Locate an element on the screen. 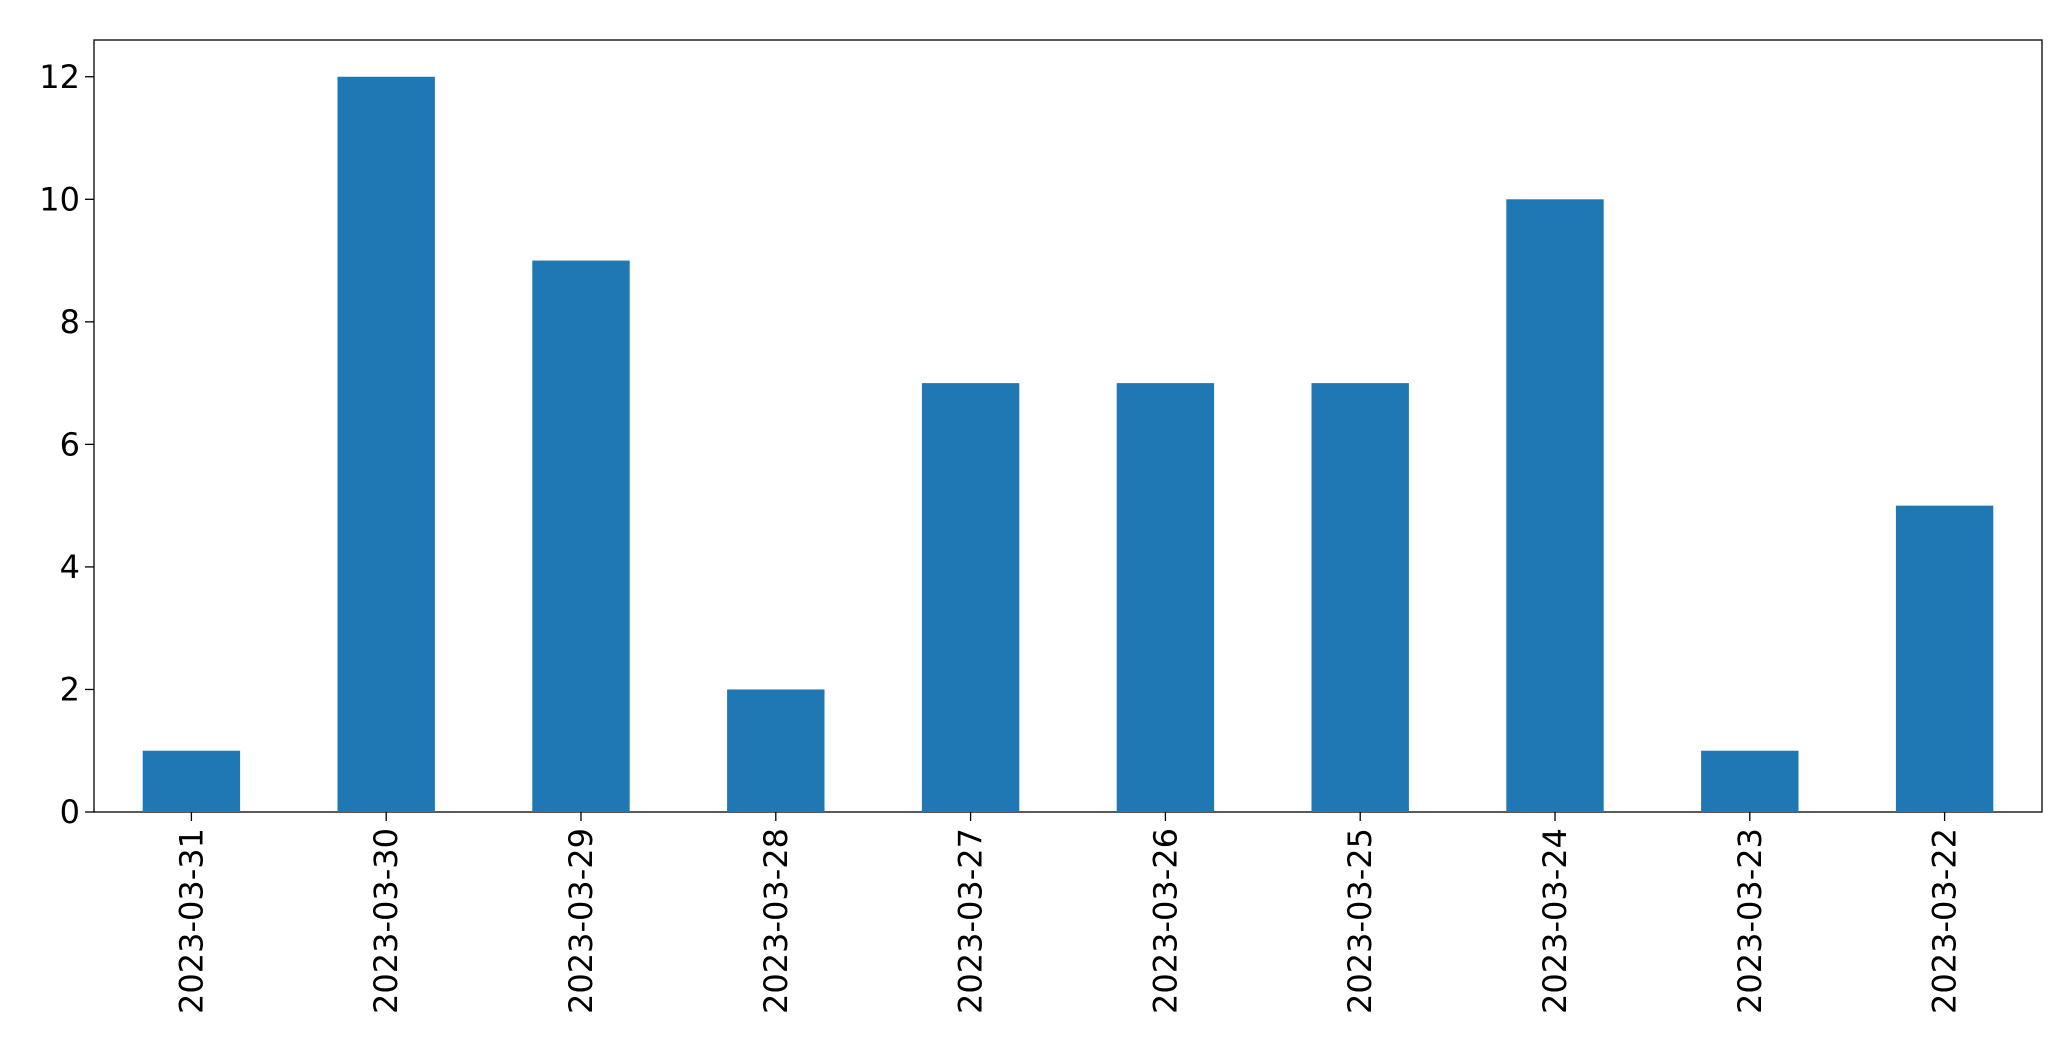 The image size is (2071, 1061). x-tick-label: 2023-03-25 is located at coordinates (1360, 921).